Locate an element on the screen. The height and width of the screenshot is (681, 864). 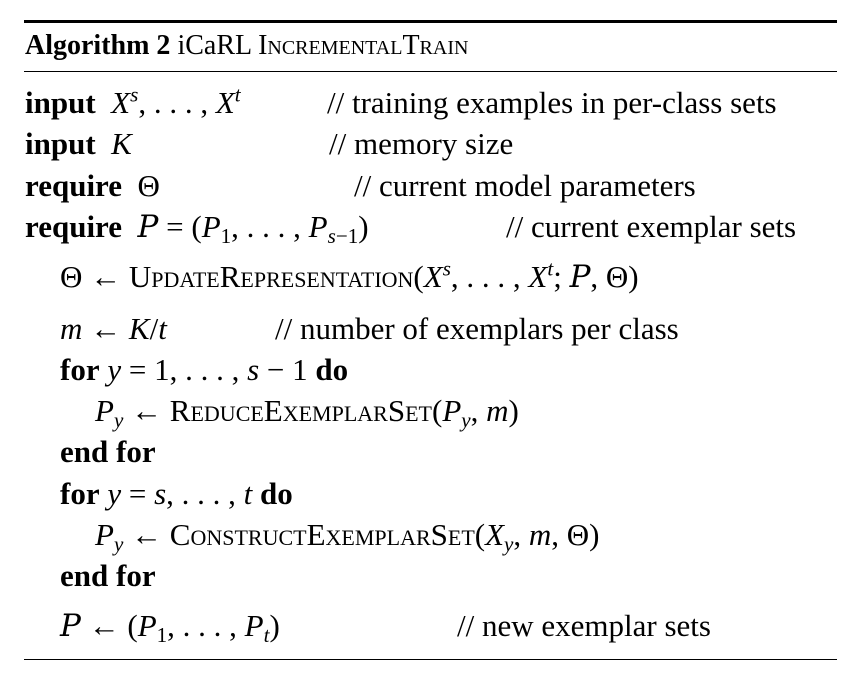
input-expression-1: Xs, . . . , Xt is located at coordinates (176, 101).